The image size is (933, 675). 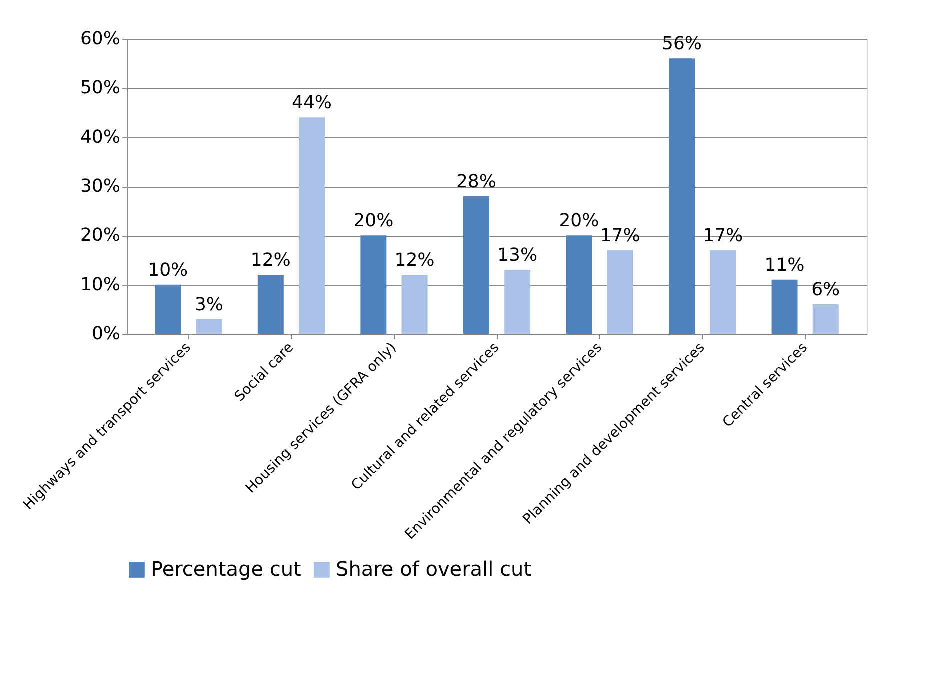 What do you see at coordinates (826, 290) in the screenshot?
I see `data-label: 6%` at bounding box center [826, 290].